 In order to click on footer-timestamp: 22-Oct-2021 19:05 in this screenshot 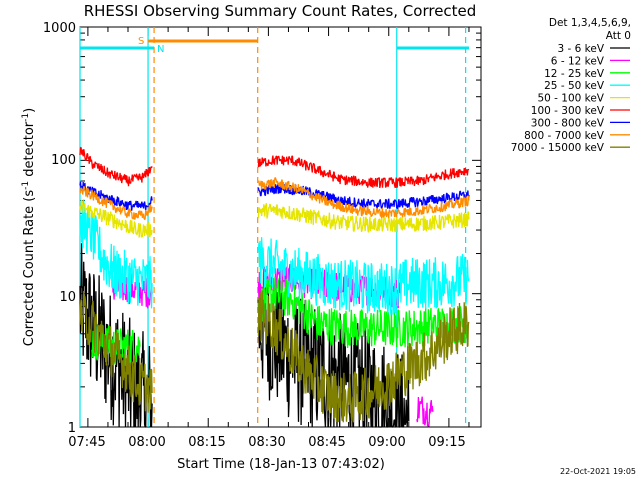, I will do `click(598, 471)`.